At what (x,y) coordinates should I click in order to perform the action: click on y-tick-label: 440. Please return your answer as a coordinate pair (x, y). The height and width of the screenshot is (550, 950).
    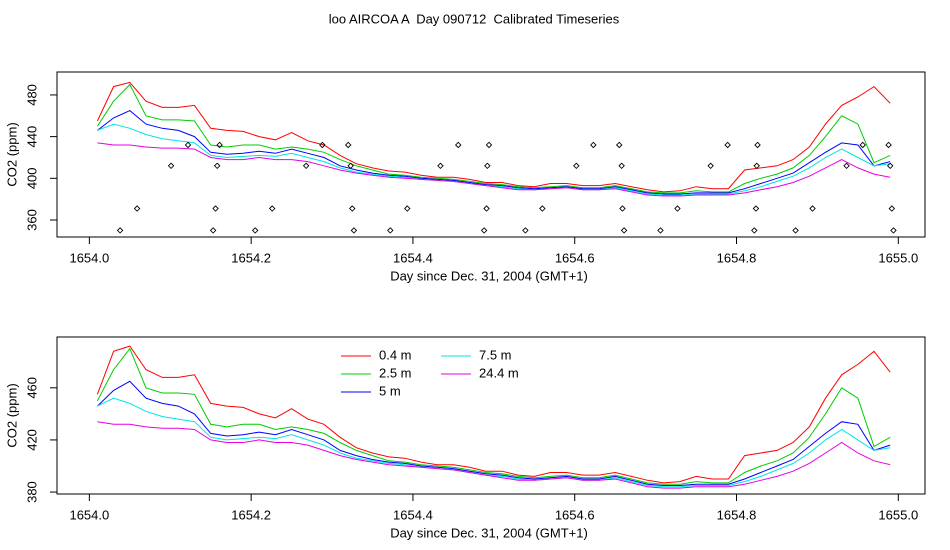
    Looking at the image, I should click on (31, 137).